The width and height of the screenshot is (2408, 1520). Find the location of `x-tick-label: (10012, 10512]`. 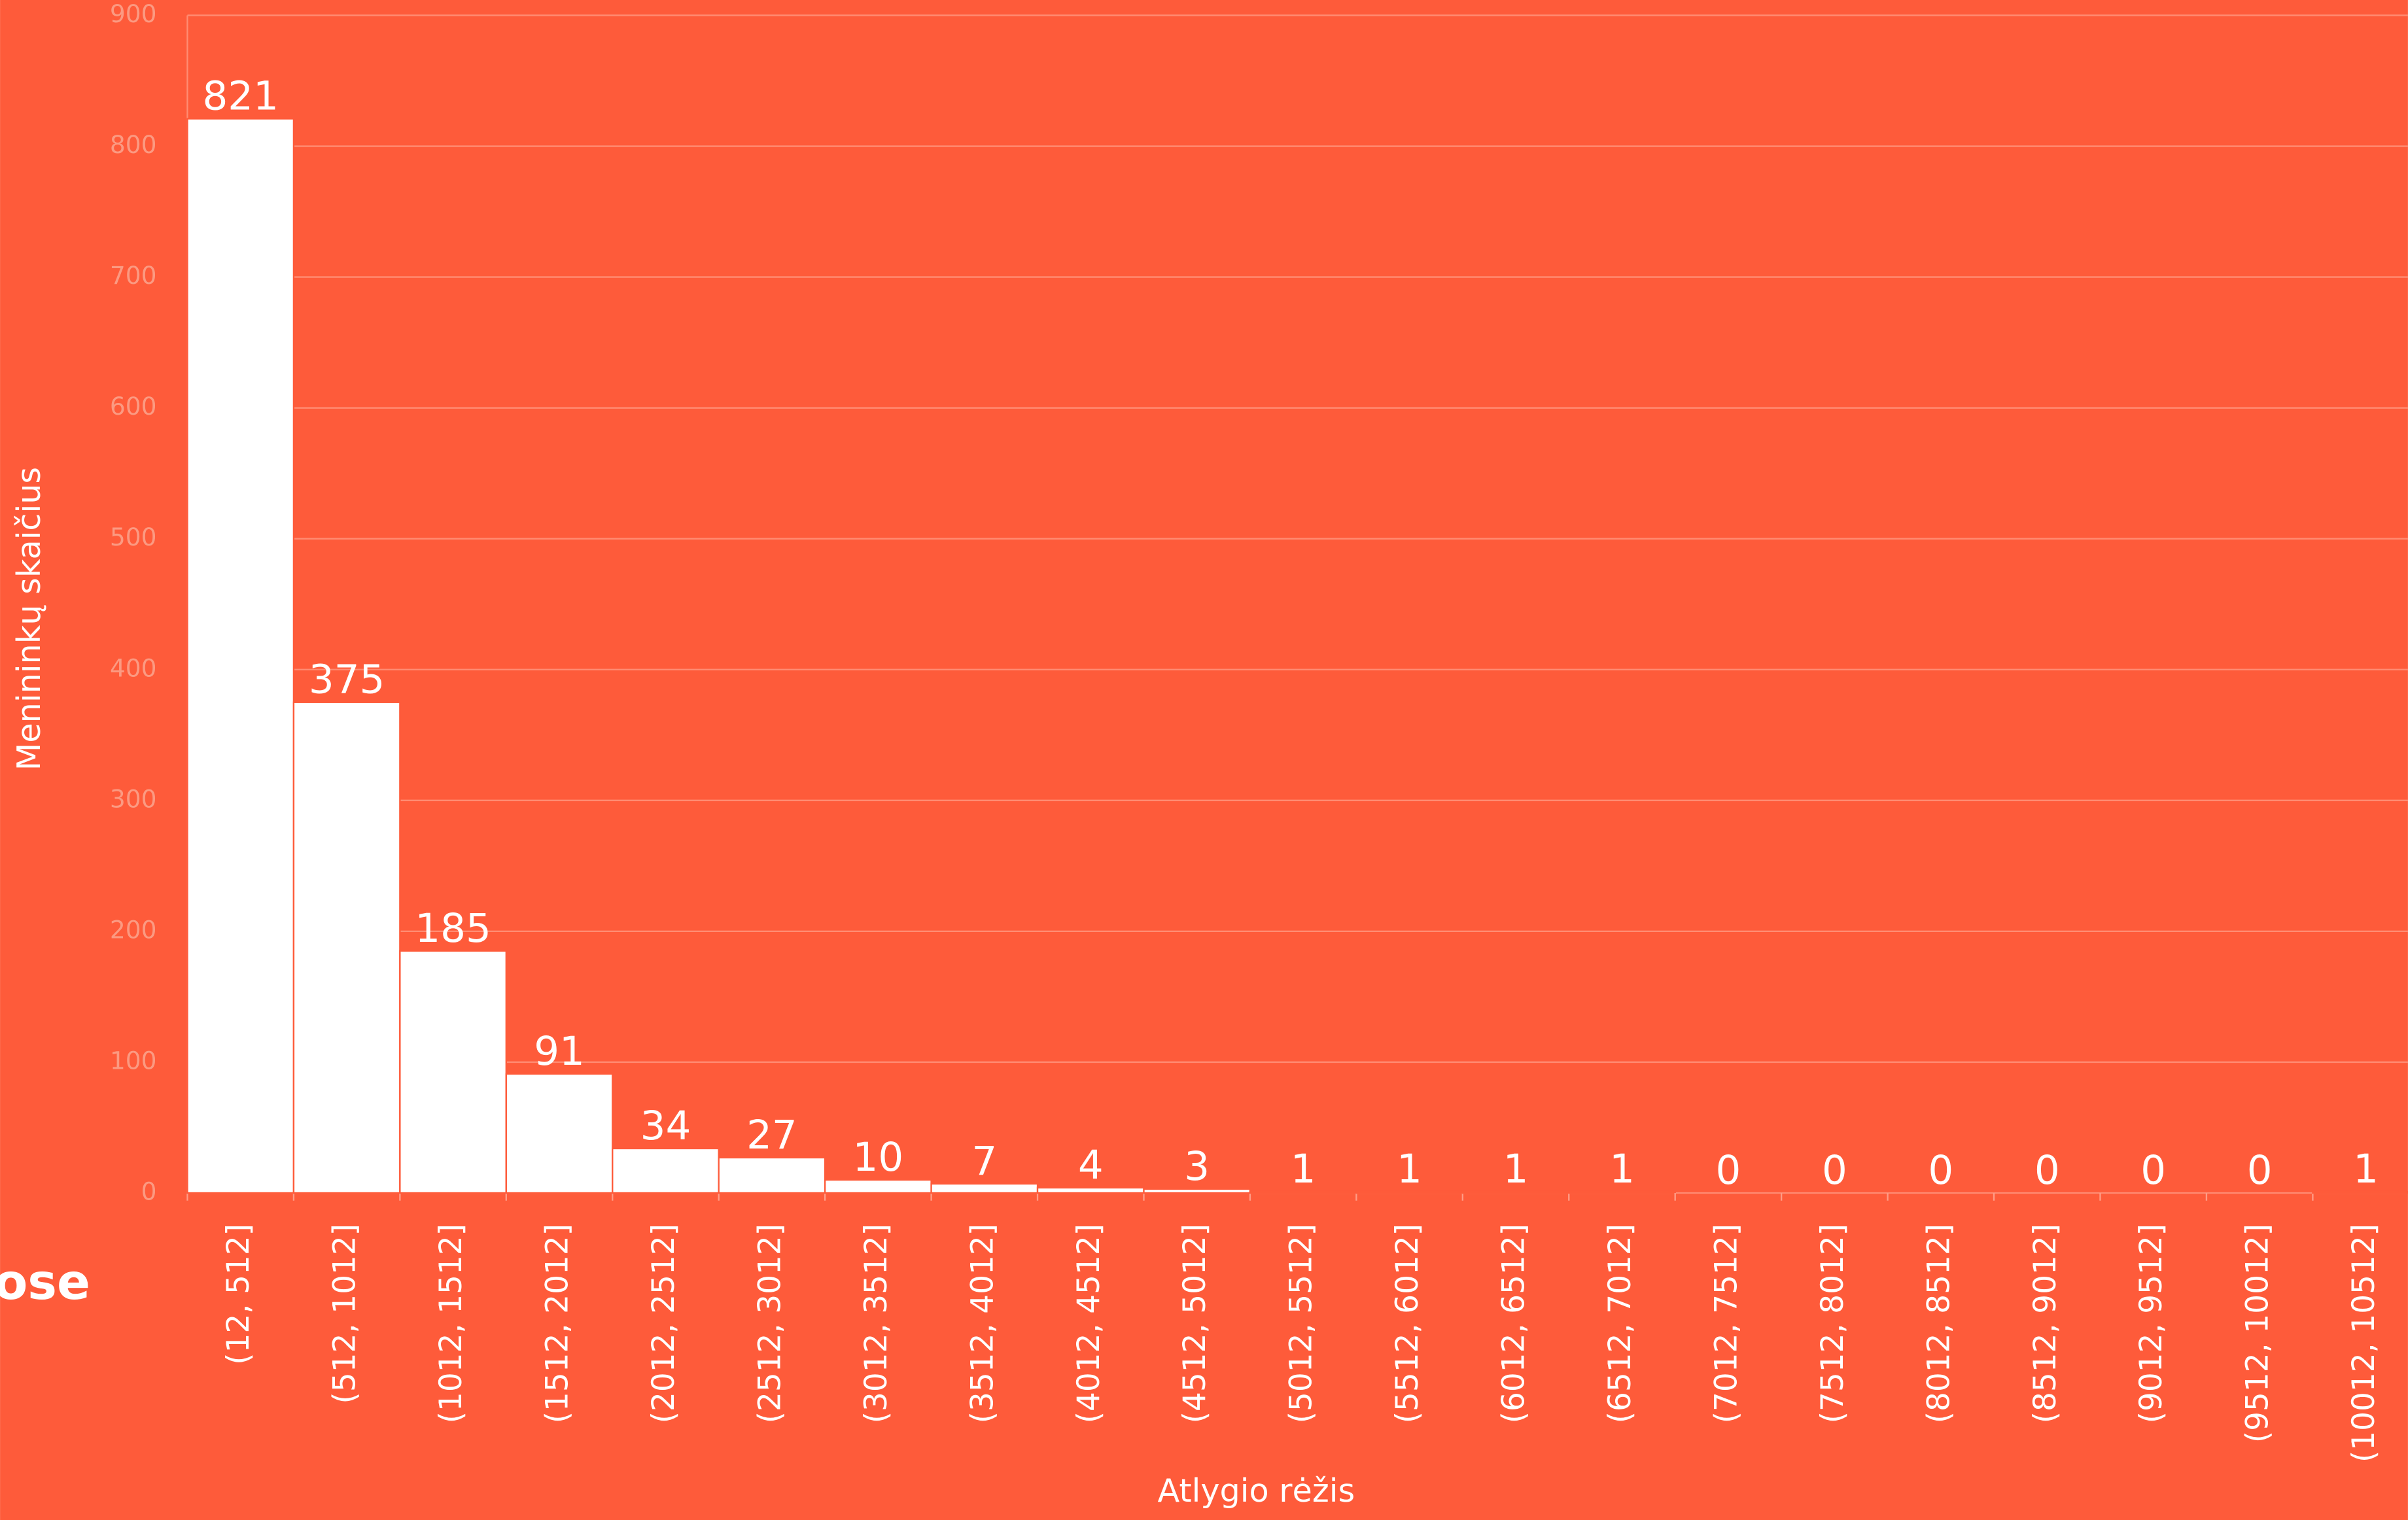

x-tick-label: (10012, 10512] is located at coordinates (2364, 1343).